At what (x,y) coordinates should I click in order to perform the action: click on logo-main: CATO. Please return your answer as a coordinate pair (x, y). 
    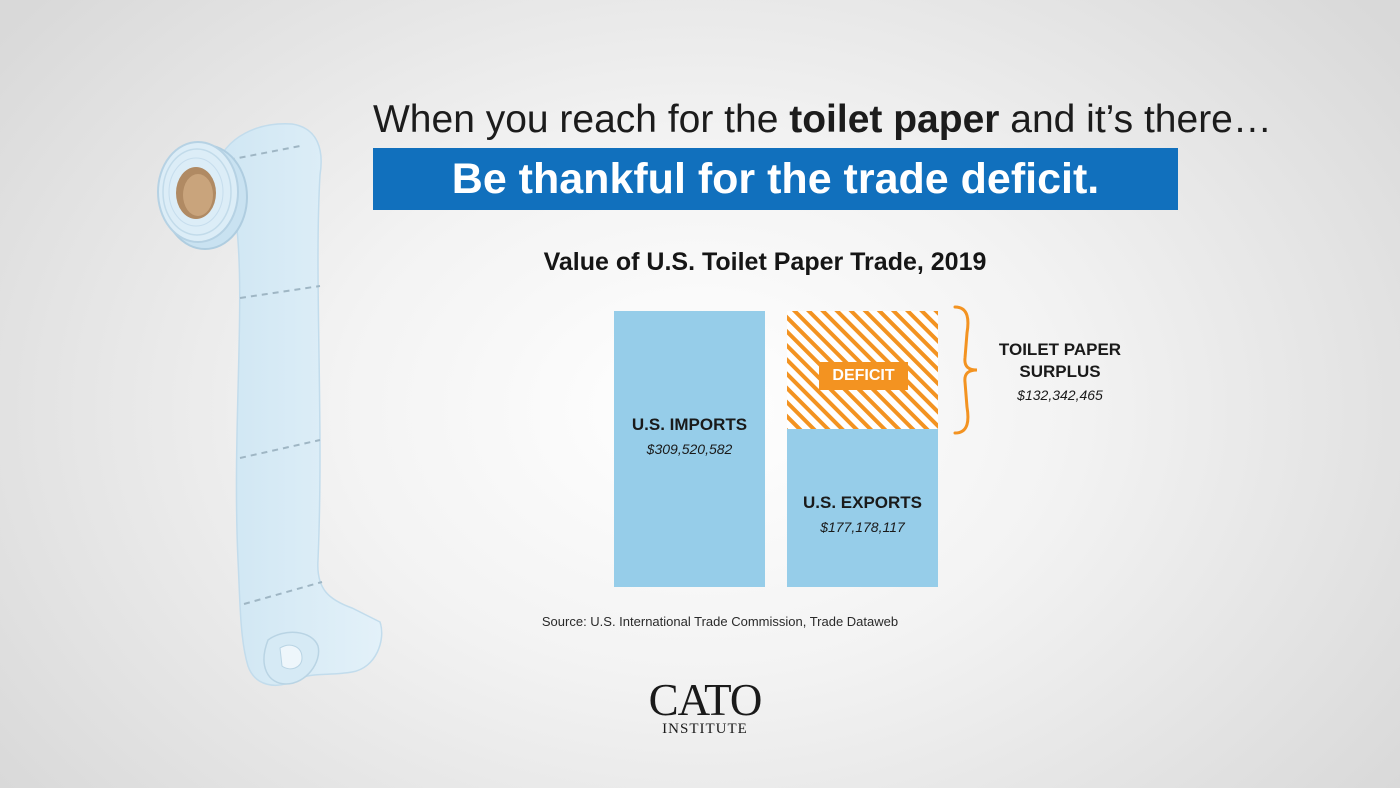
    Looking at the image, I should click on (705, 700).